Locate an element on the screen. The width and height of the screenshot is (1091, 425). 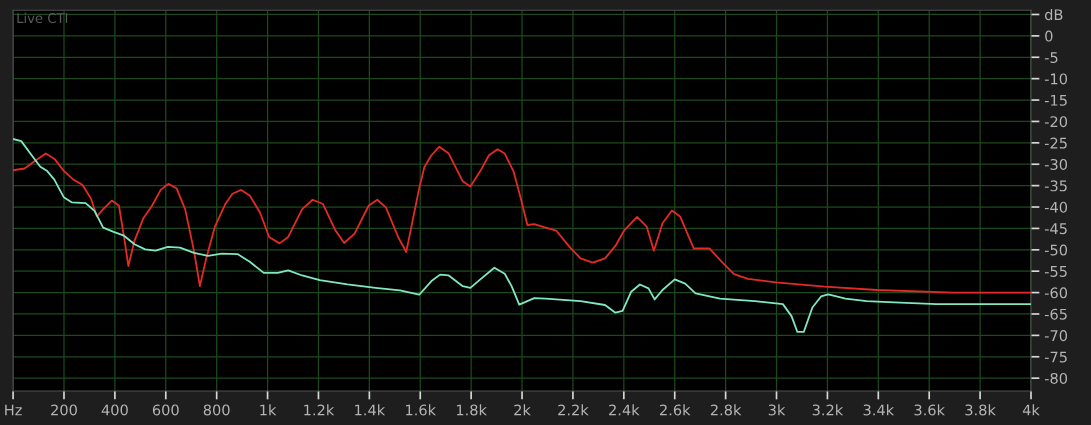
y-tick-label: -75 is located at coordinates (1055, 357).